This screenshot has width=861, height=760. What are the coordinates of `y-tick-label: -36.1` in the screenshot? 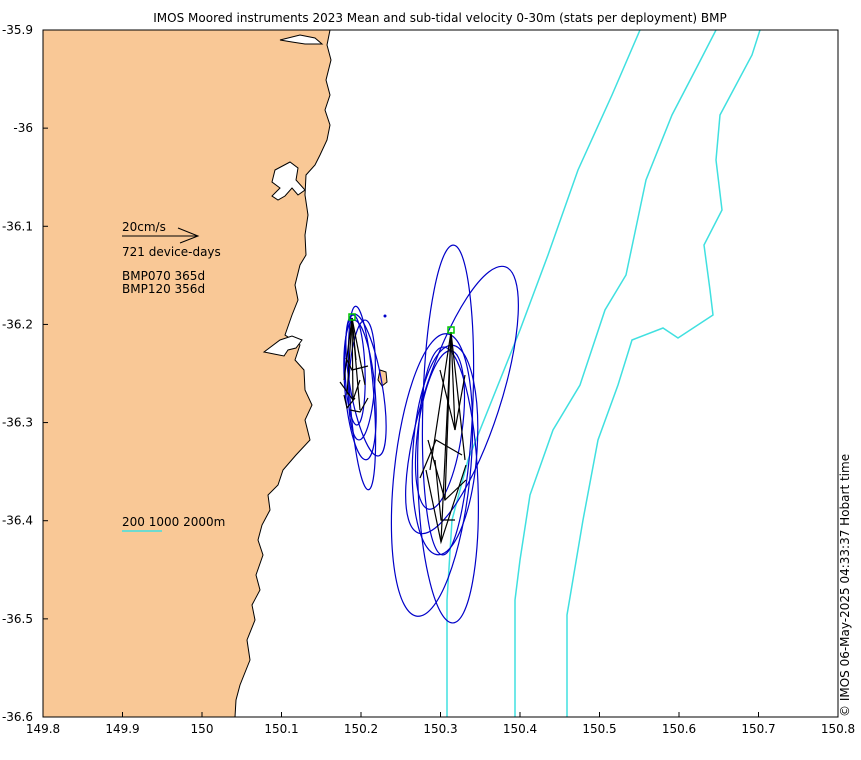 It's located at (17, 226).